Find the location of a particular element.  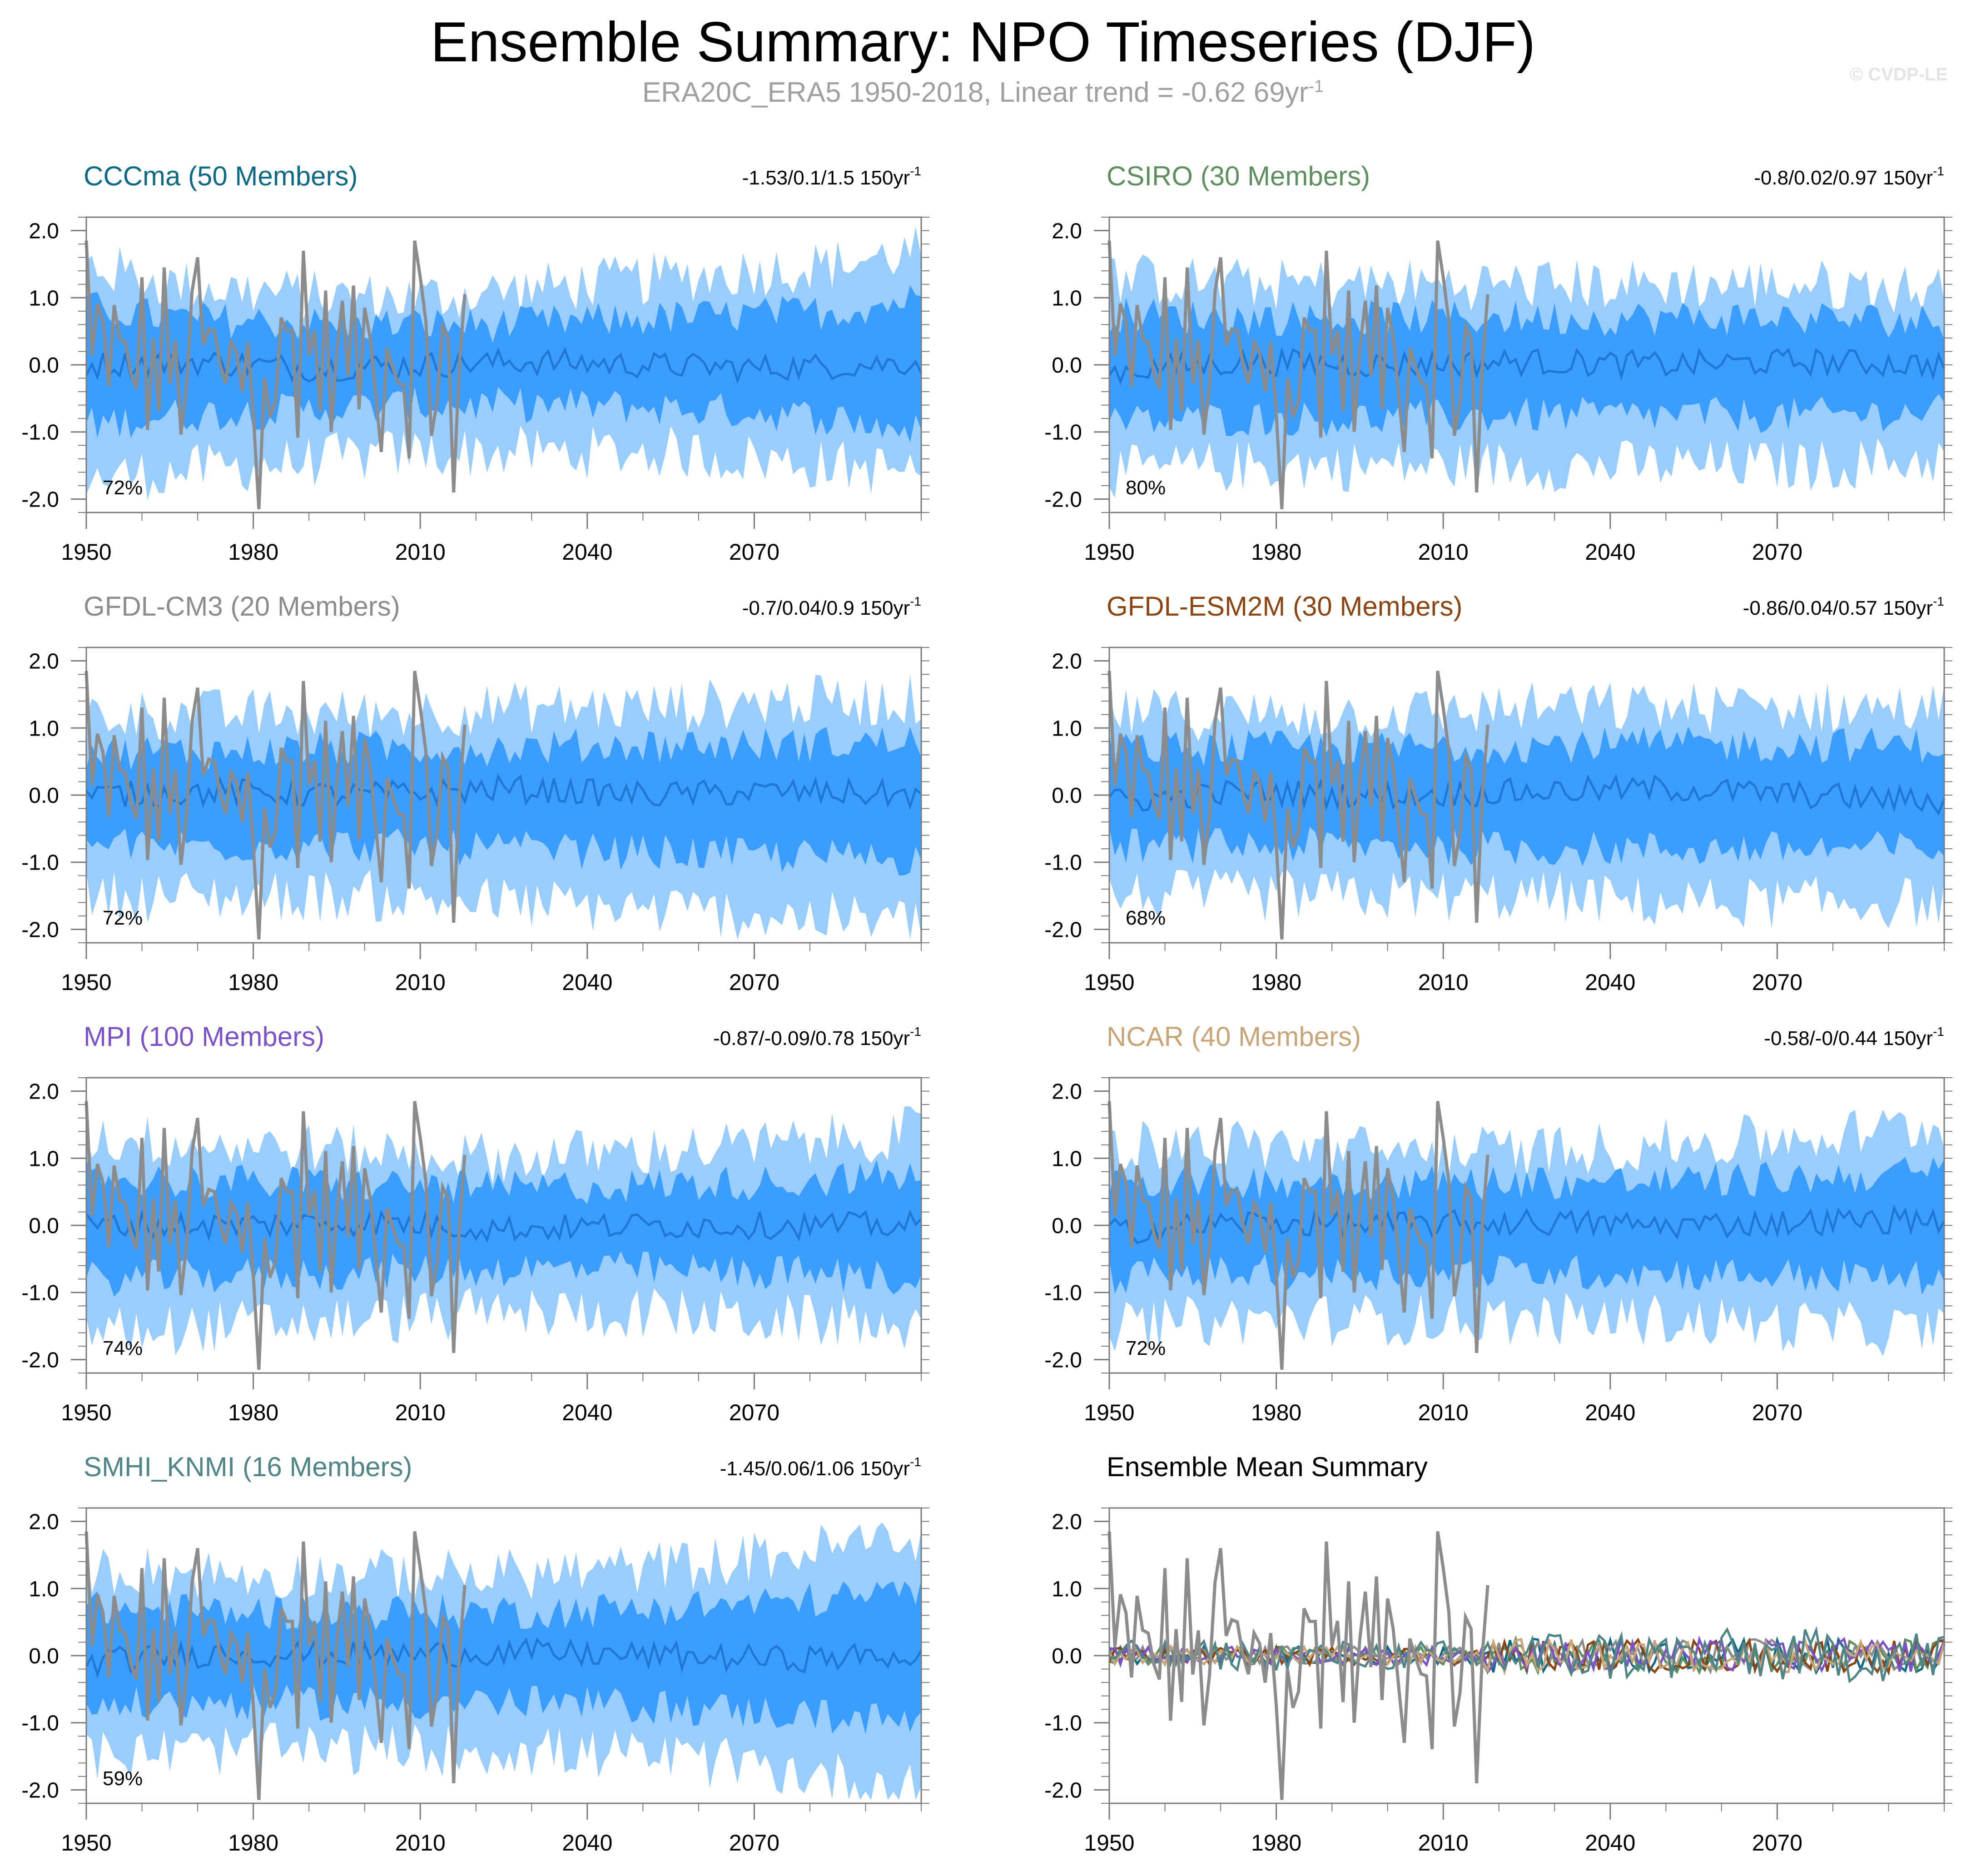

trend-label: -0.58/-0/0.44 150yr-1 is located at coordinates (1854, 1037).